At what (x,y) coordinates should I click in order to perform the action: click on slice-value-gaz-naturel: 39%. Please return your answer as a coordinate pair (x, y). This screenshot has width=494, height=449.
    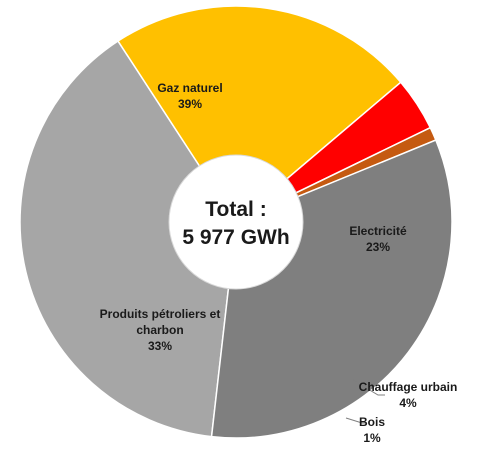
    Looking at the image, I should click on (190, 104).